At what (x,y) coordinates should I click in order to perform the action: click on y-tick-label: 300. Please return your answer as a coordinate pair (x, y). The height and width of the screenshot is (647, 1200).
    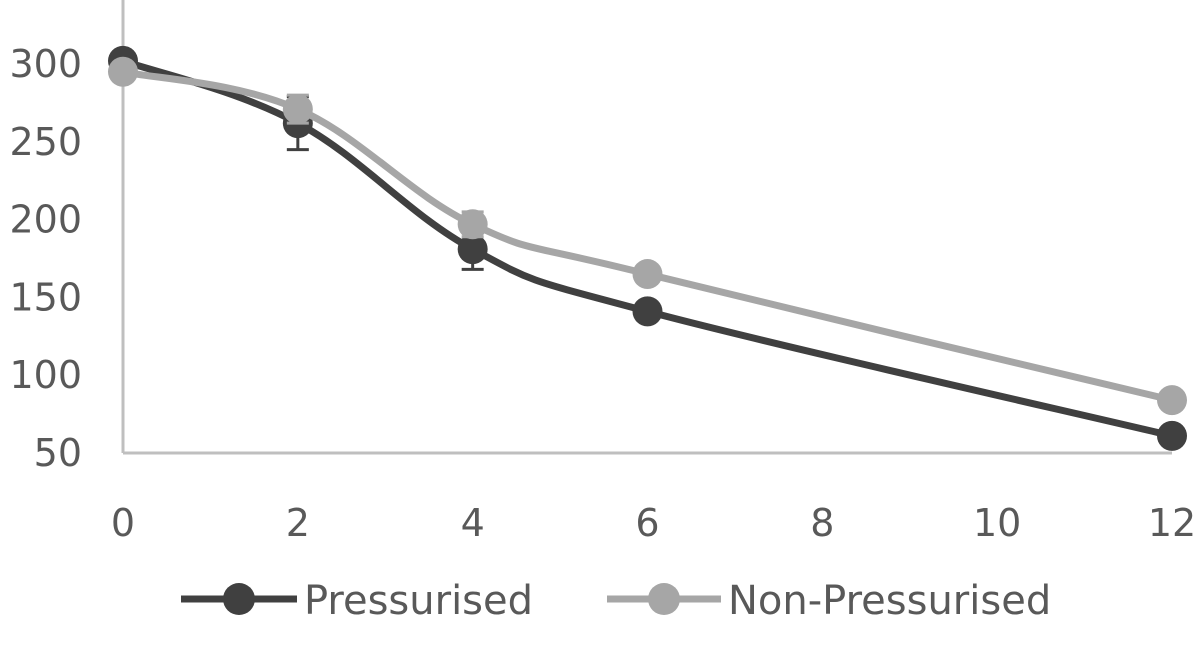
    Looking at the image, I should click on (45, 64).